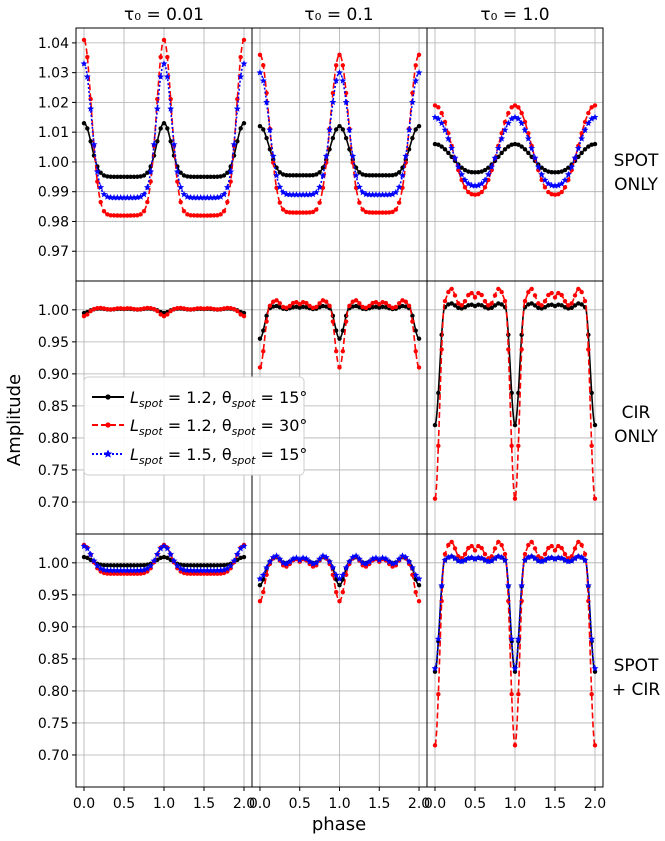  Describe the element at coordinates (53, 133) in the screenshot. I see `y-tick-label: 1.01` at that location.